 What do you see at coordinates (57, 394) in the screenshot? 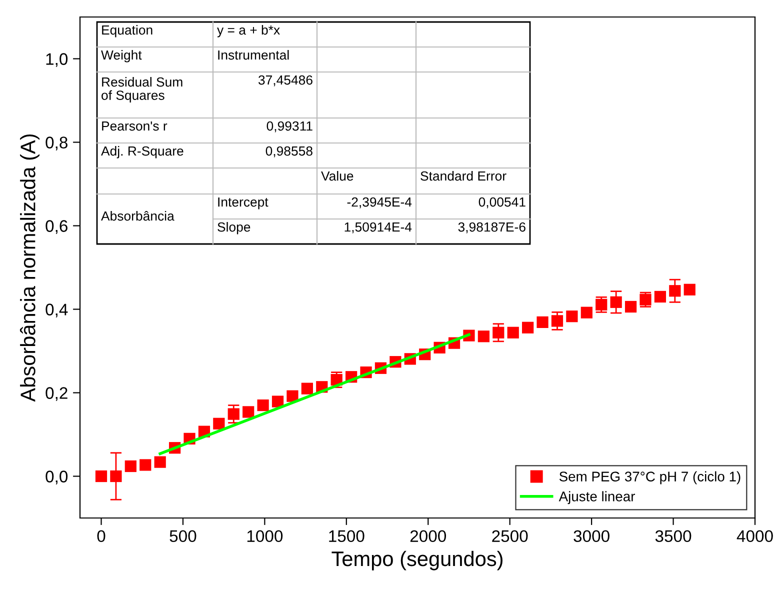
I see `y-tick-label: 0,2` at bounding box center [57, 394].